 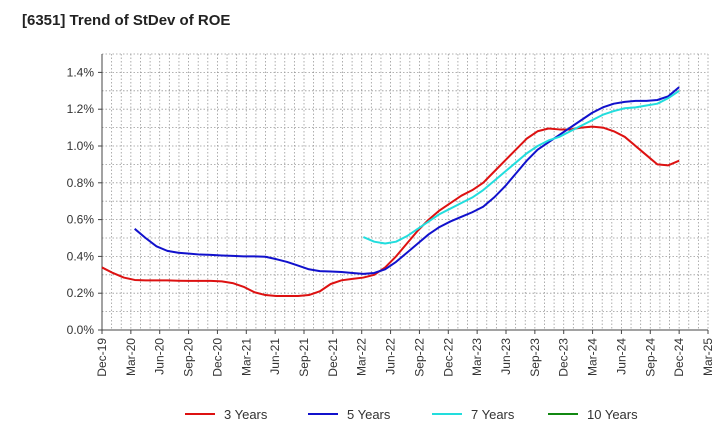 What do you see at coordinates (477, 357) in the screenshot?
I see `x-tick-label: Mar-23` at bounding box center [477, 357].